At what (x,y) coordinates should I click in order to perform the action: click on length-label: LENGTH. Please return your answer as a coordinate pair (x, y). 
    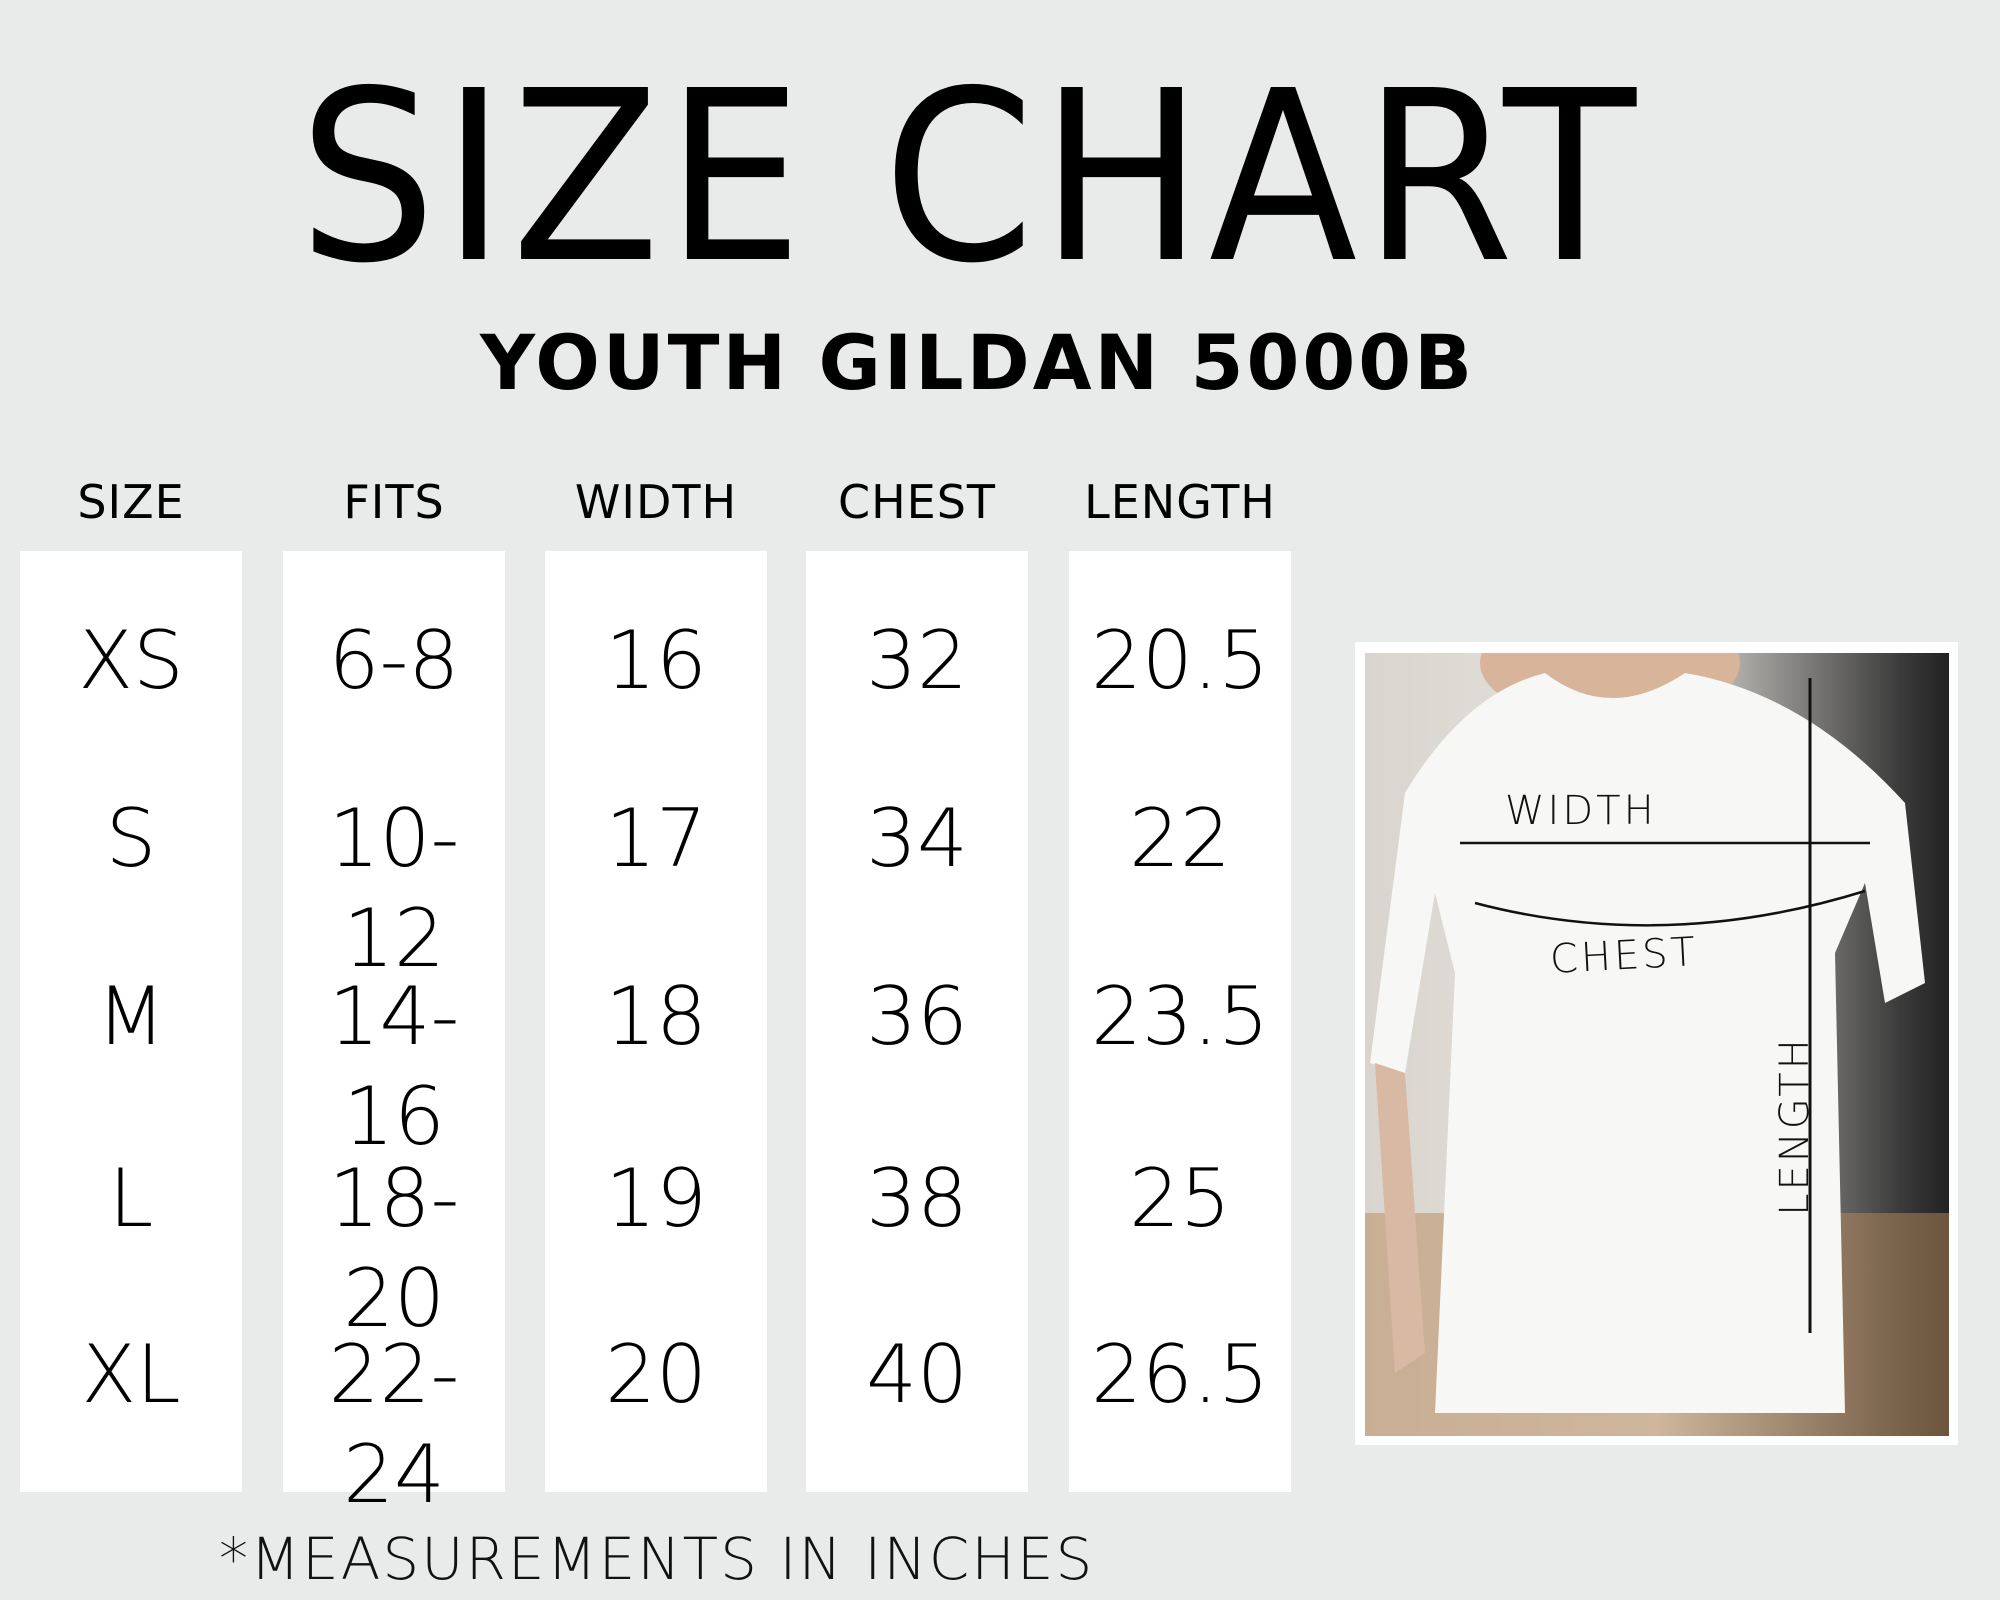
    Looking at the image, I should click on (1795, 1126).